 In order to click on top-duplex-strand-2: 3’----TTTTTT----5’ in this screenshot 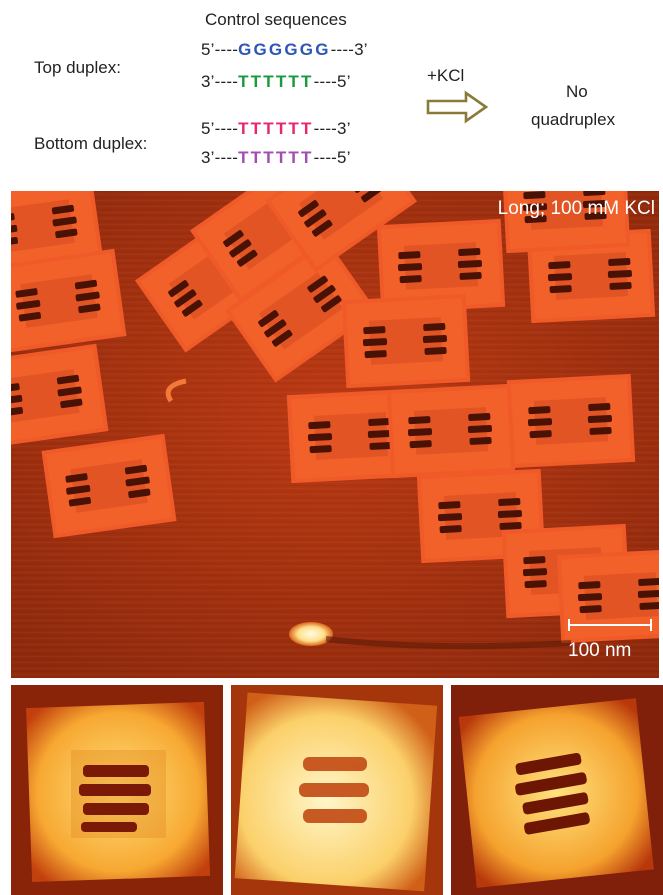, I will do `click(276, 81)`.